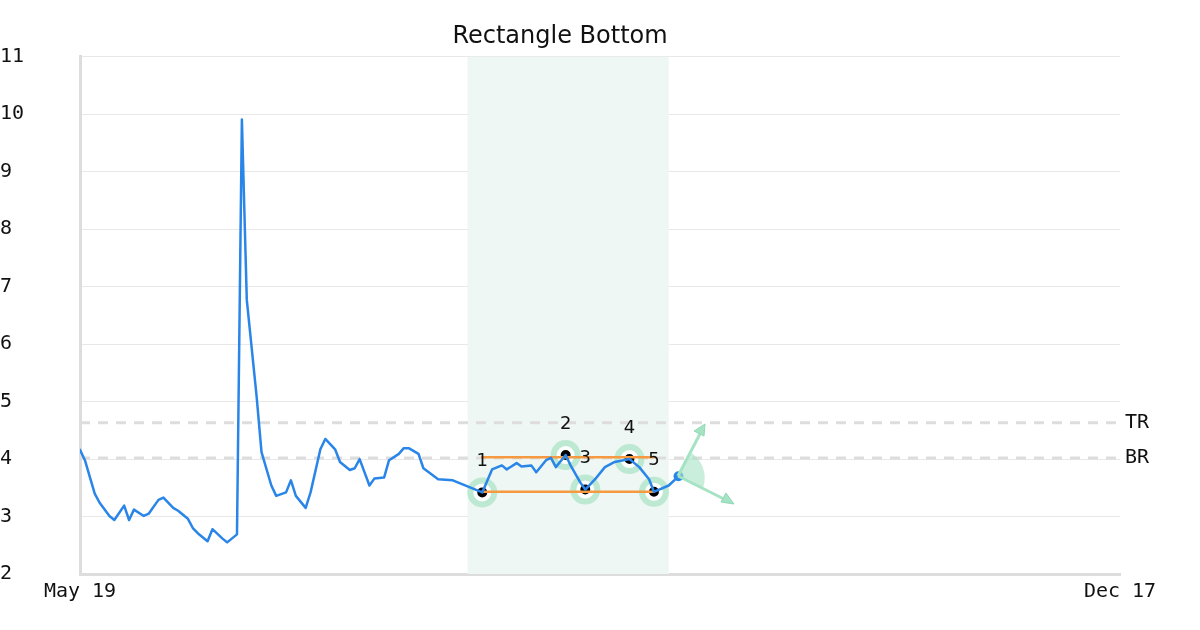  I want to click on y-tick-label: 5, so click(6, 399).